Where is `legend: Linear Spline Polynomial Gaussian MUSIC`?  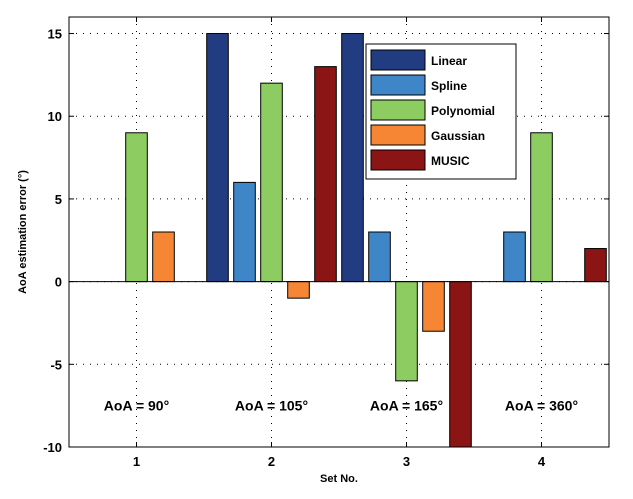 legend: Linear Spline Polynomial Gaussian MUSIC is located at coordinates (441, 111).